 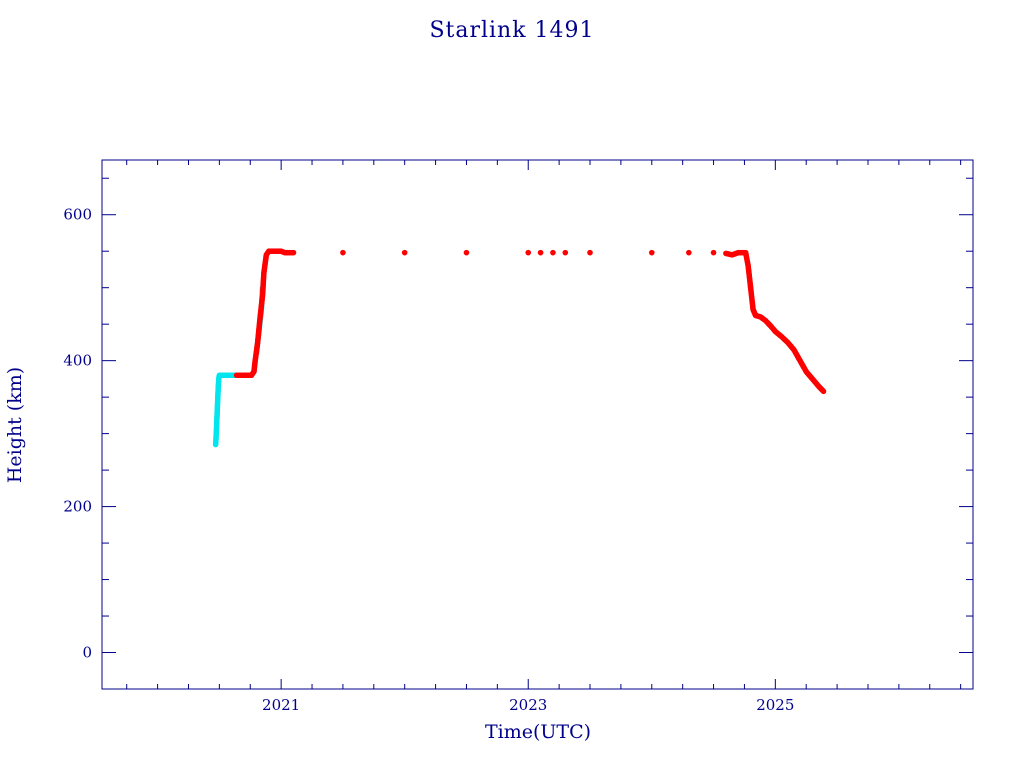 What do you see at coordinates (77, 507) in the screenshot?
I see `y-tick-label: 200` at bounding box center [77, 507].